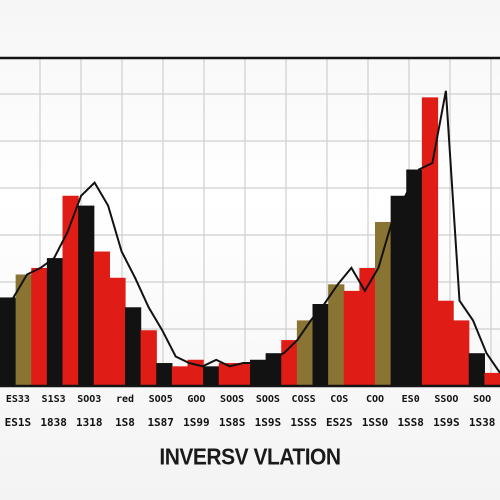  I want to click on x-tick-label: SOO5, so click(161, 399).